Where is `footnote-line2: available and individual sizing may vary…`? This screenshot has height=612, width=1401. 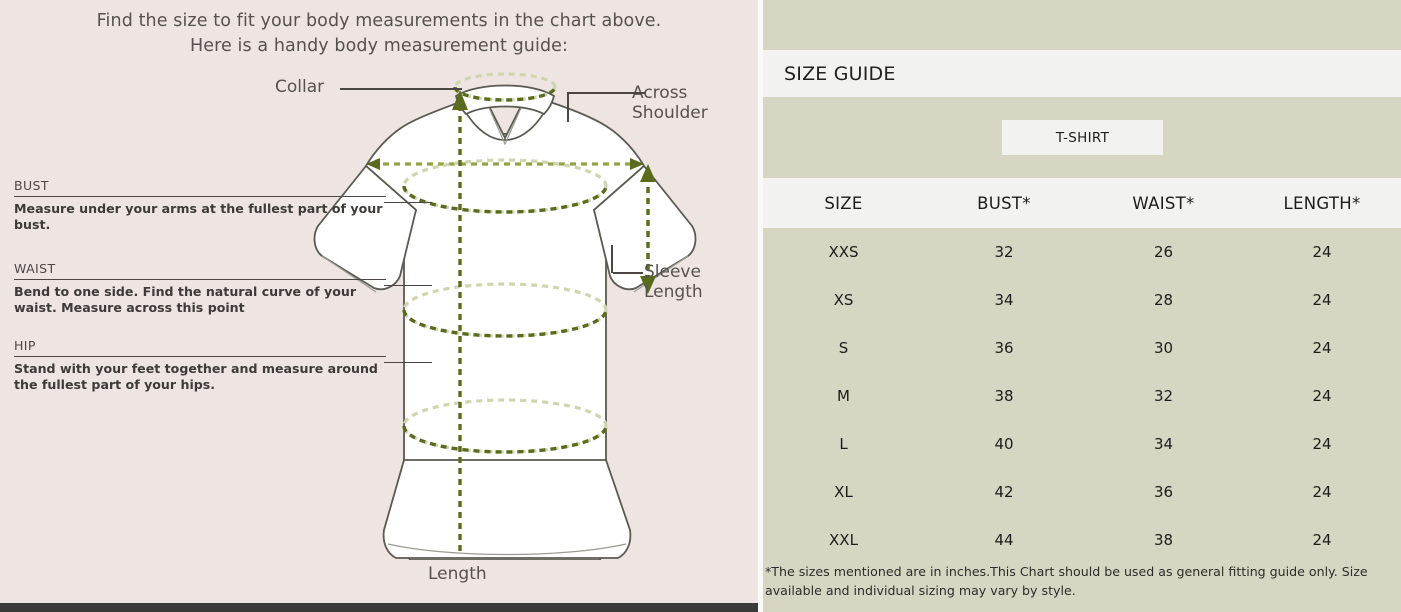
footnote-line2: available and individual sizing may vary… is located at coordinates (920, 590).